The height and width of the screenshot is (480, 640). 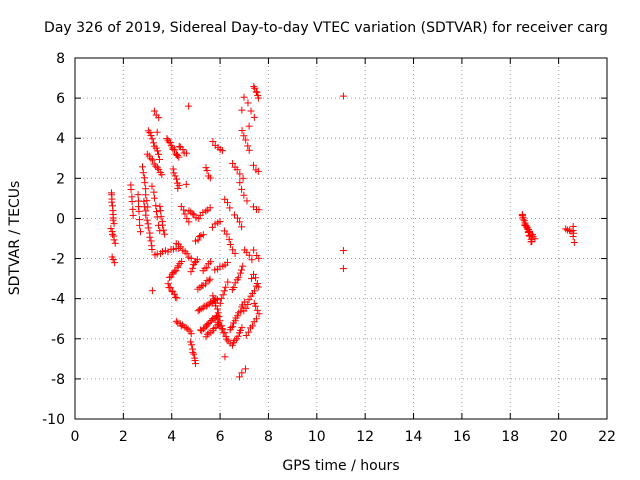 I want to click on x-tick-label: 6, so click(x=220, y=437).